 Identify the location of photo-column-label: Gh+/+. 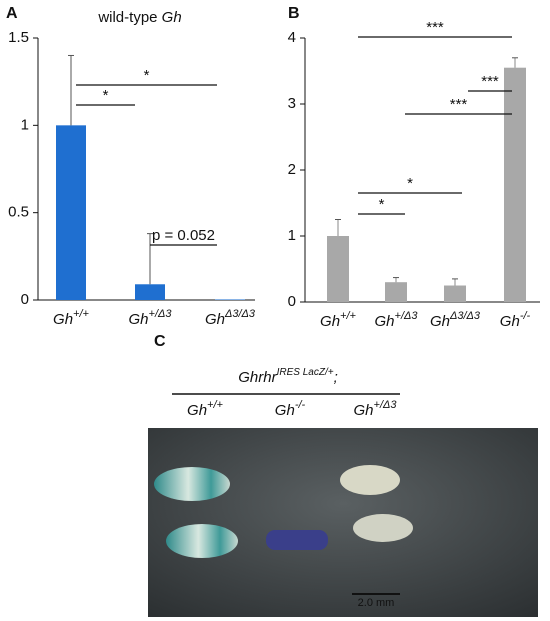
(205, 409).